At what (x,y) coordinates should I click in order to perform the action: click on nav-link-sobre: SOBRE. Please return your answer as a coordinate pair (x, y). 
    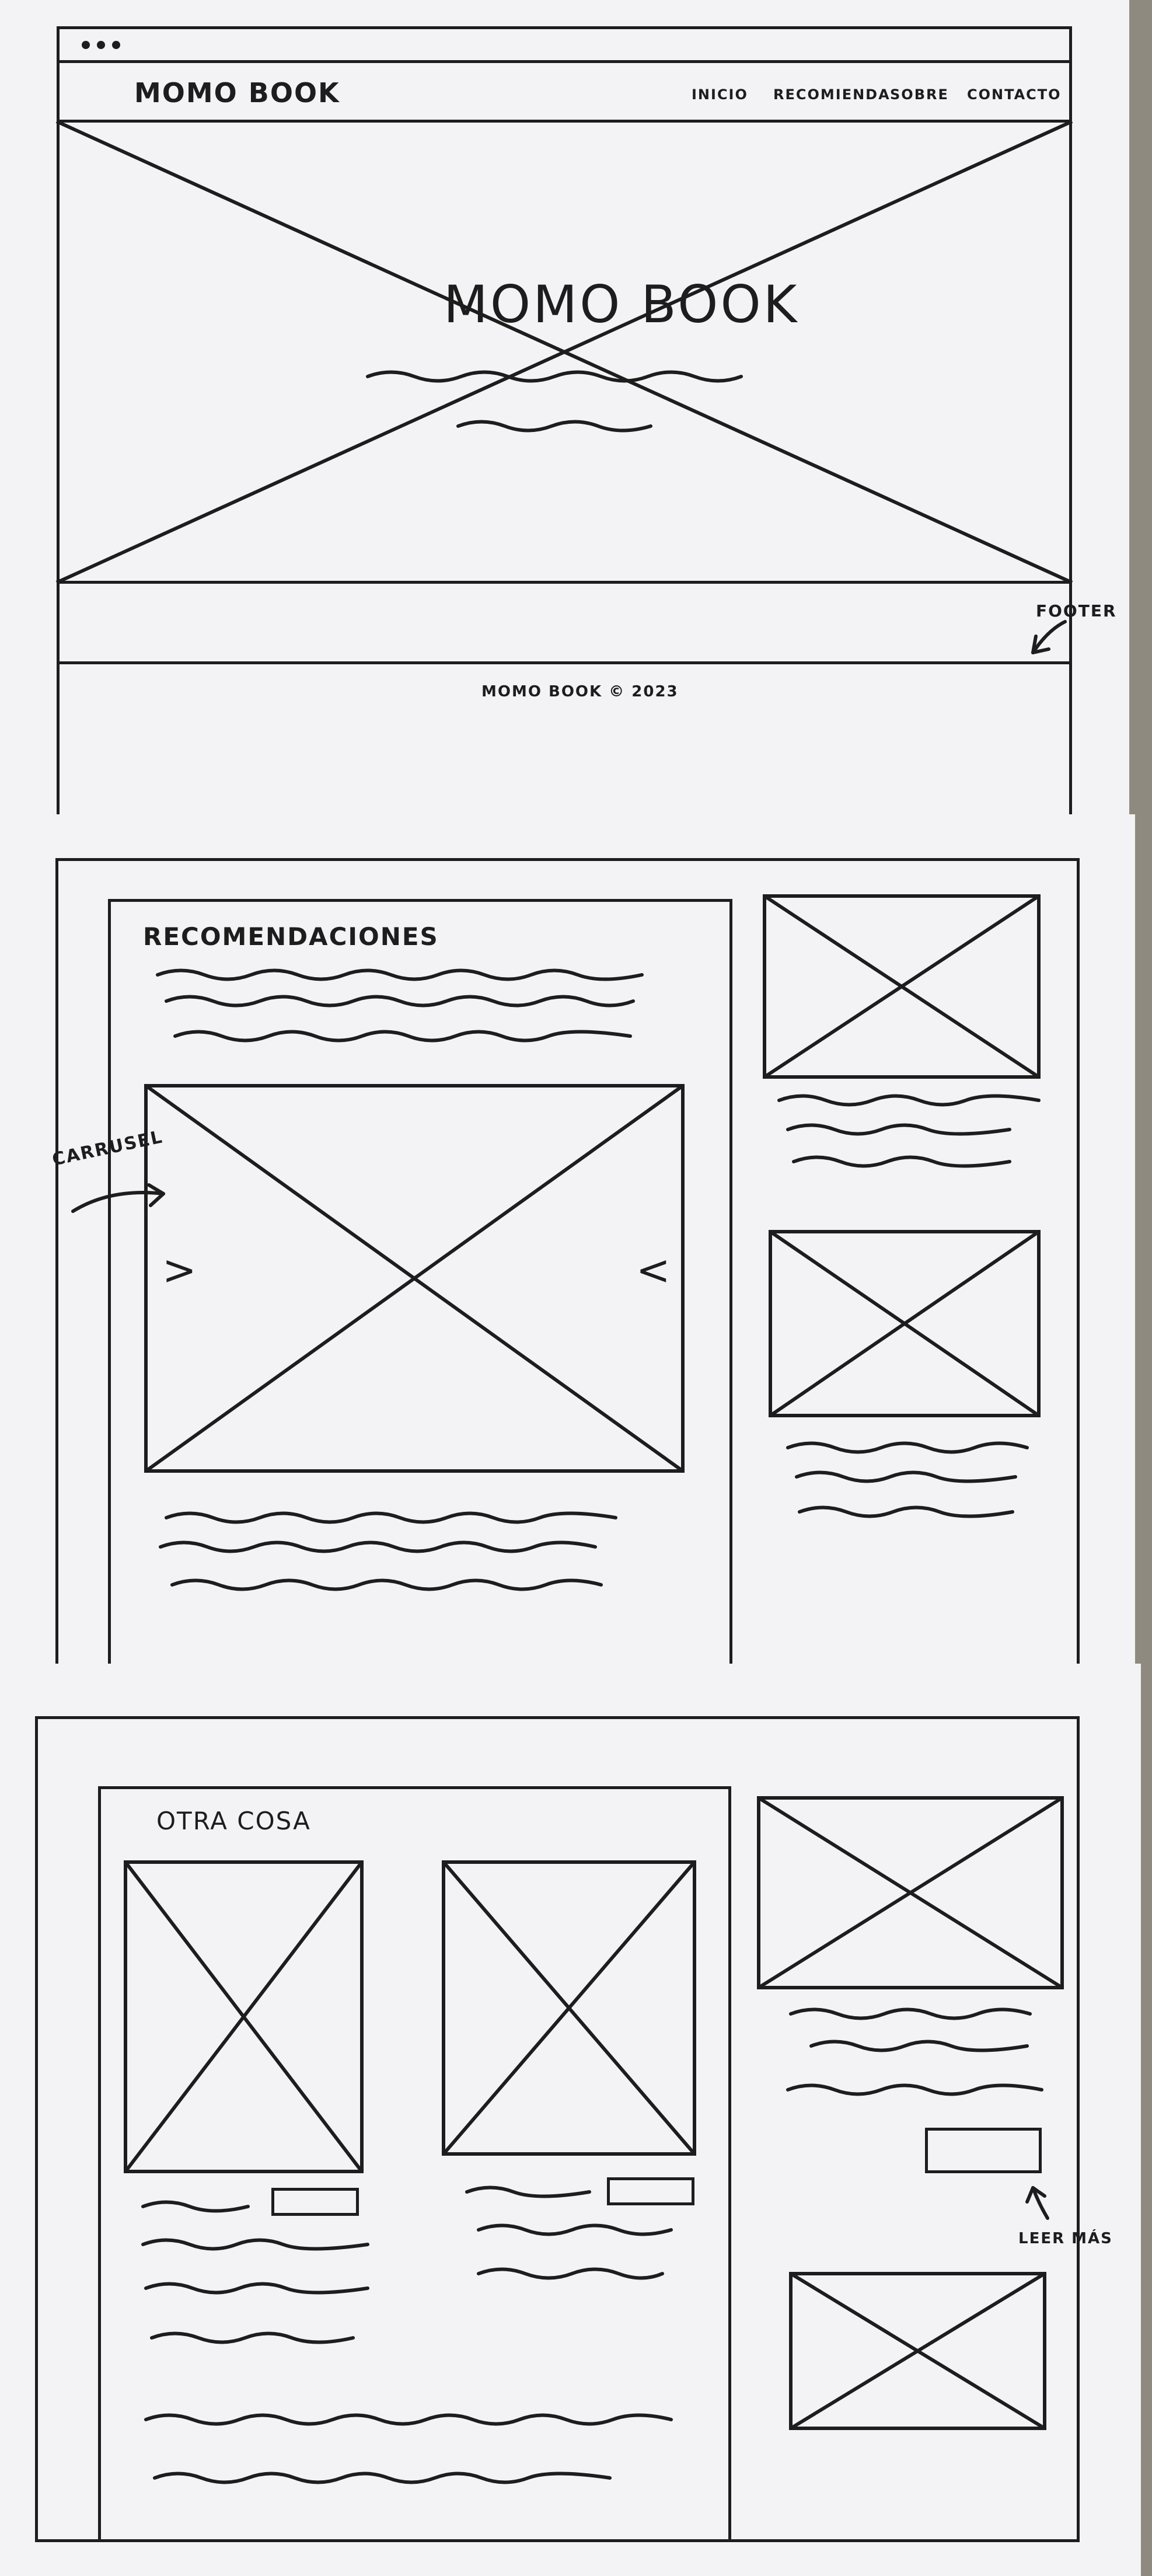
    Looking at the image, I should click on (919, 94).